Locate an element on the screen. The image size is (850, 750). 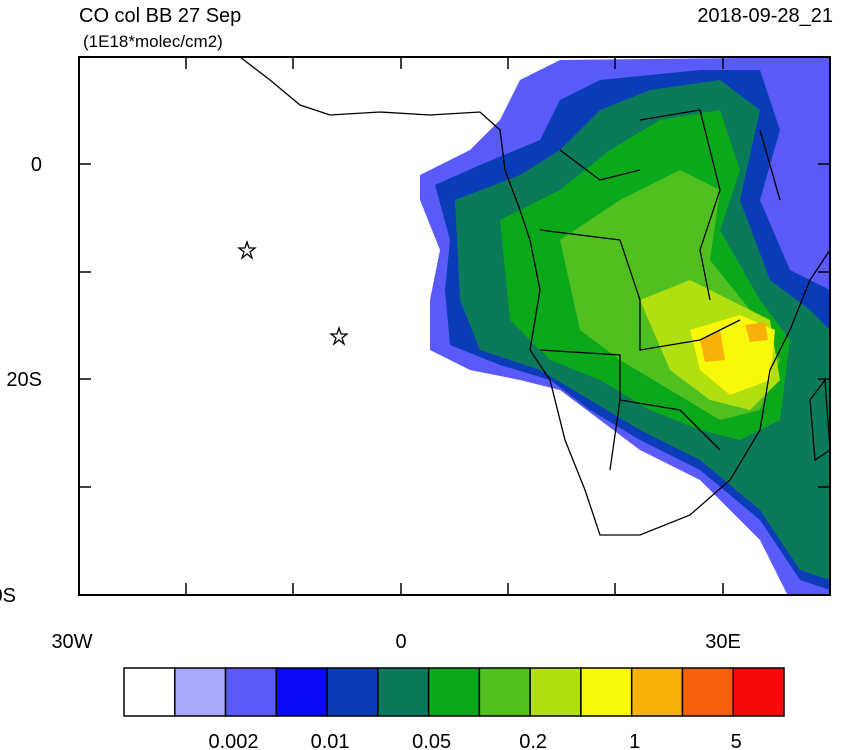
colorbar-label: 5 is located at coordinates (736, 740).